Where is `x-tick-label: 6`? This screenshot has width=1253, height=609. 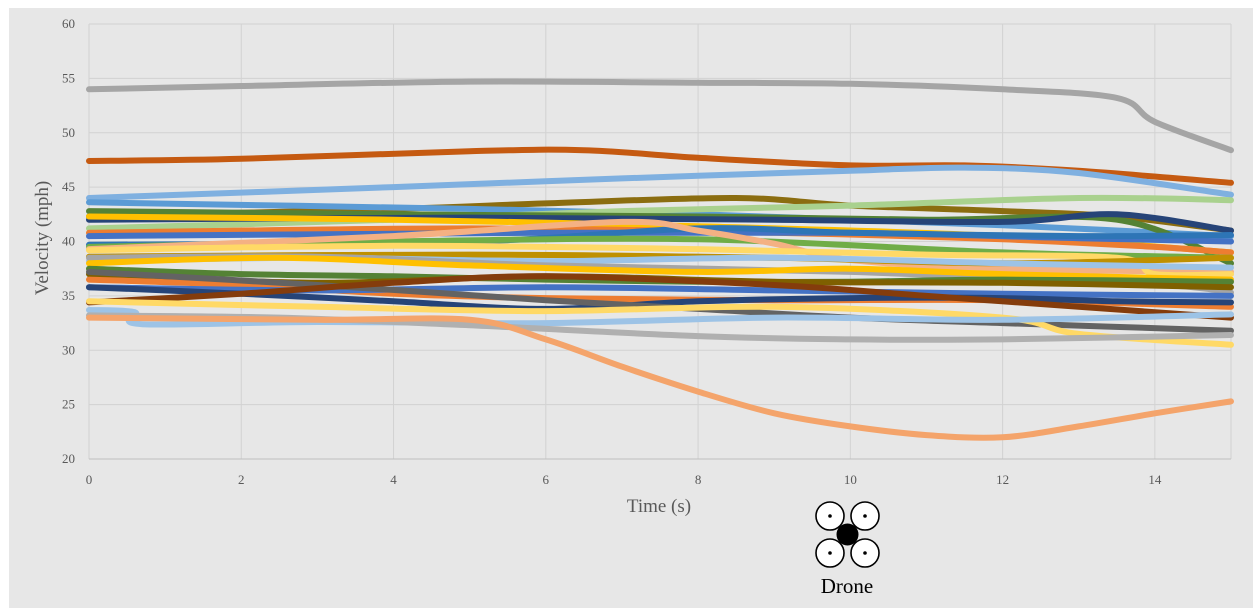
x-tick-label: 6 is located at coordinates (546, 479).